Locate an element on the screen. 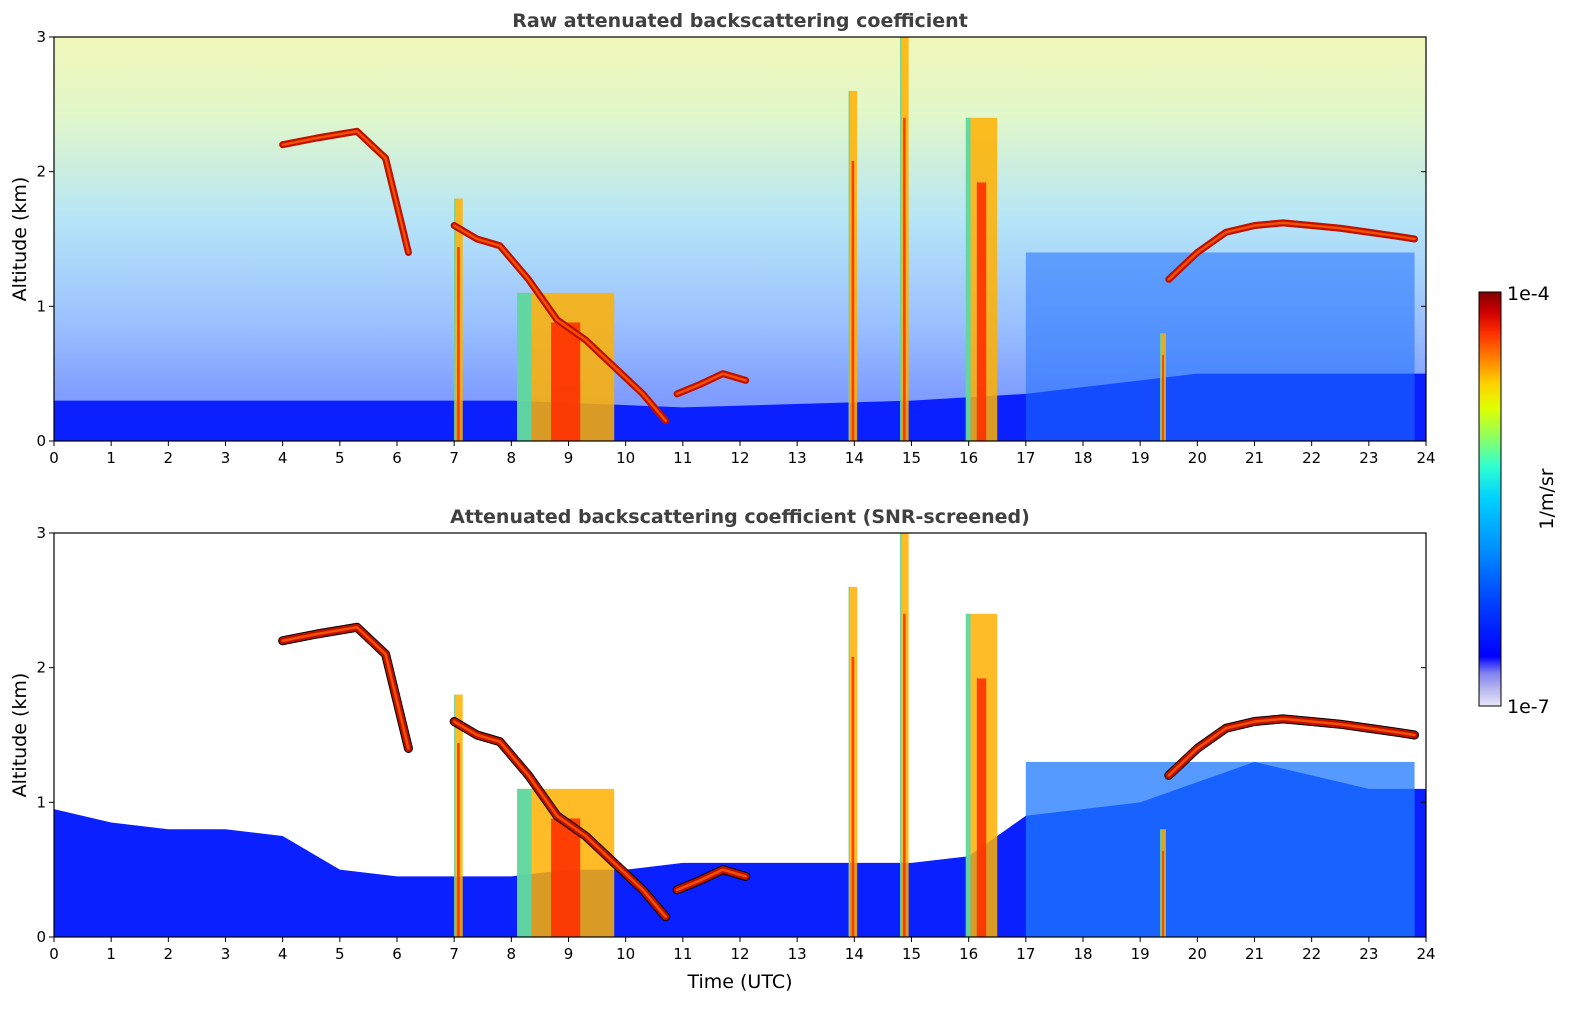 This screenshot has height=1020, width=1595. panel-screened-ylabel: Altitude (km) is located at coordinates (20, 735).